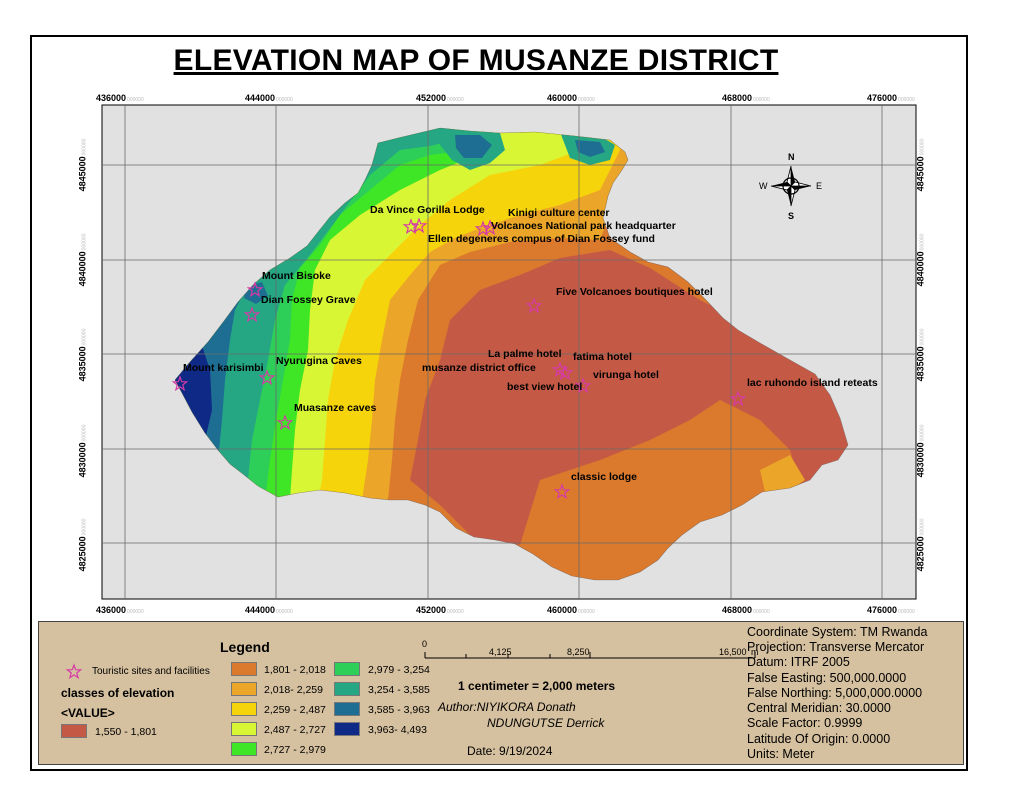 Image resolution: width=1016 pixels, height=801 pixels. Describe the element at coordinates (837, 632) in the screenshot. I see `projection-line: Coordinate System: TM Rwanda` at that location.